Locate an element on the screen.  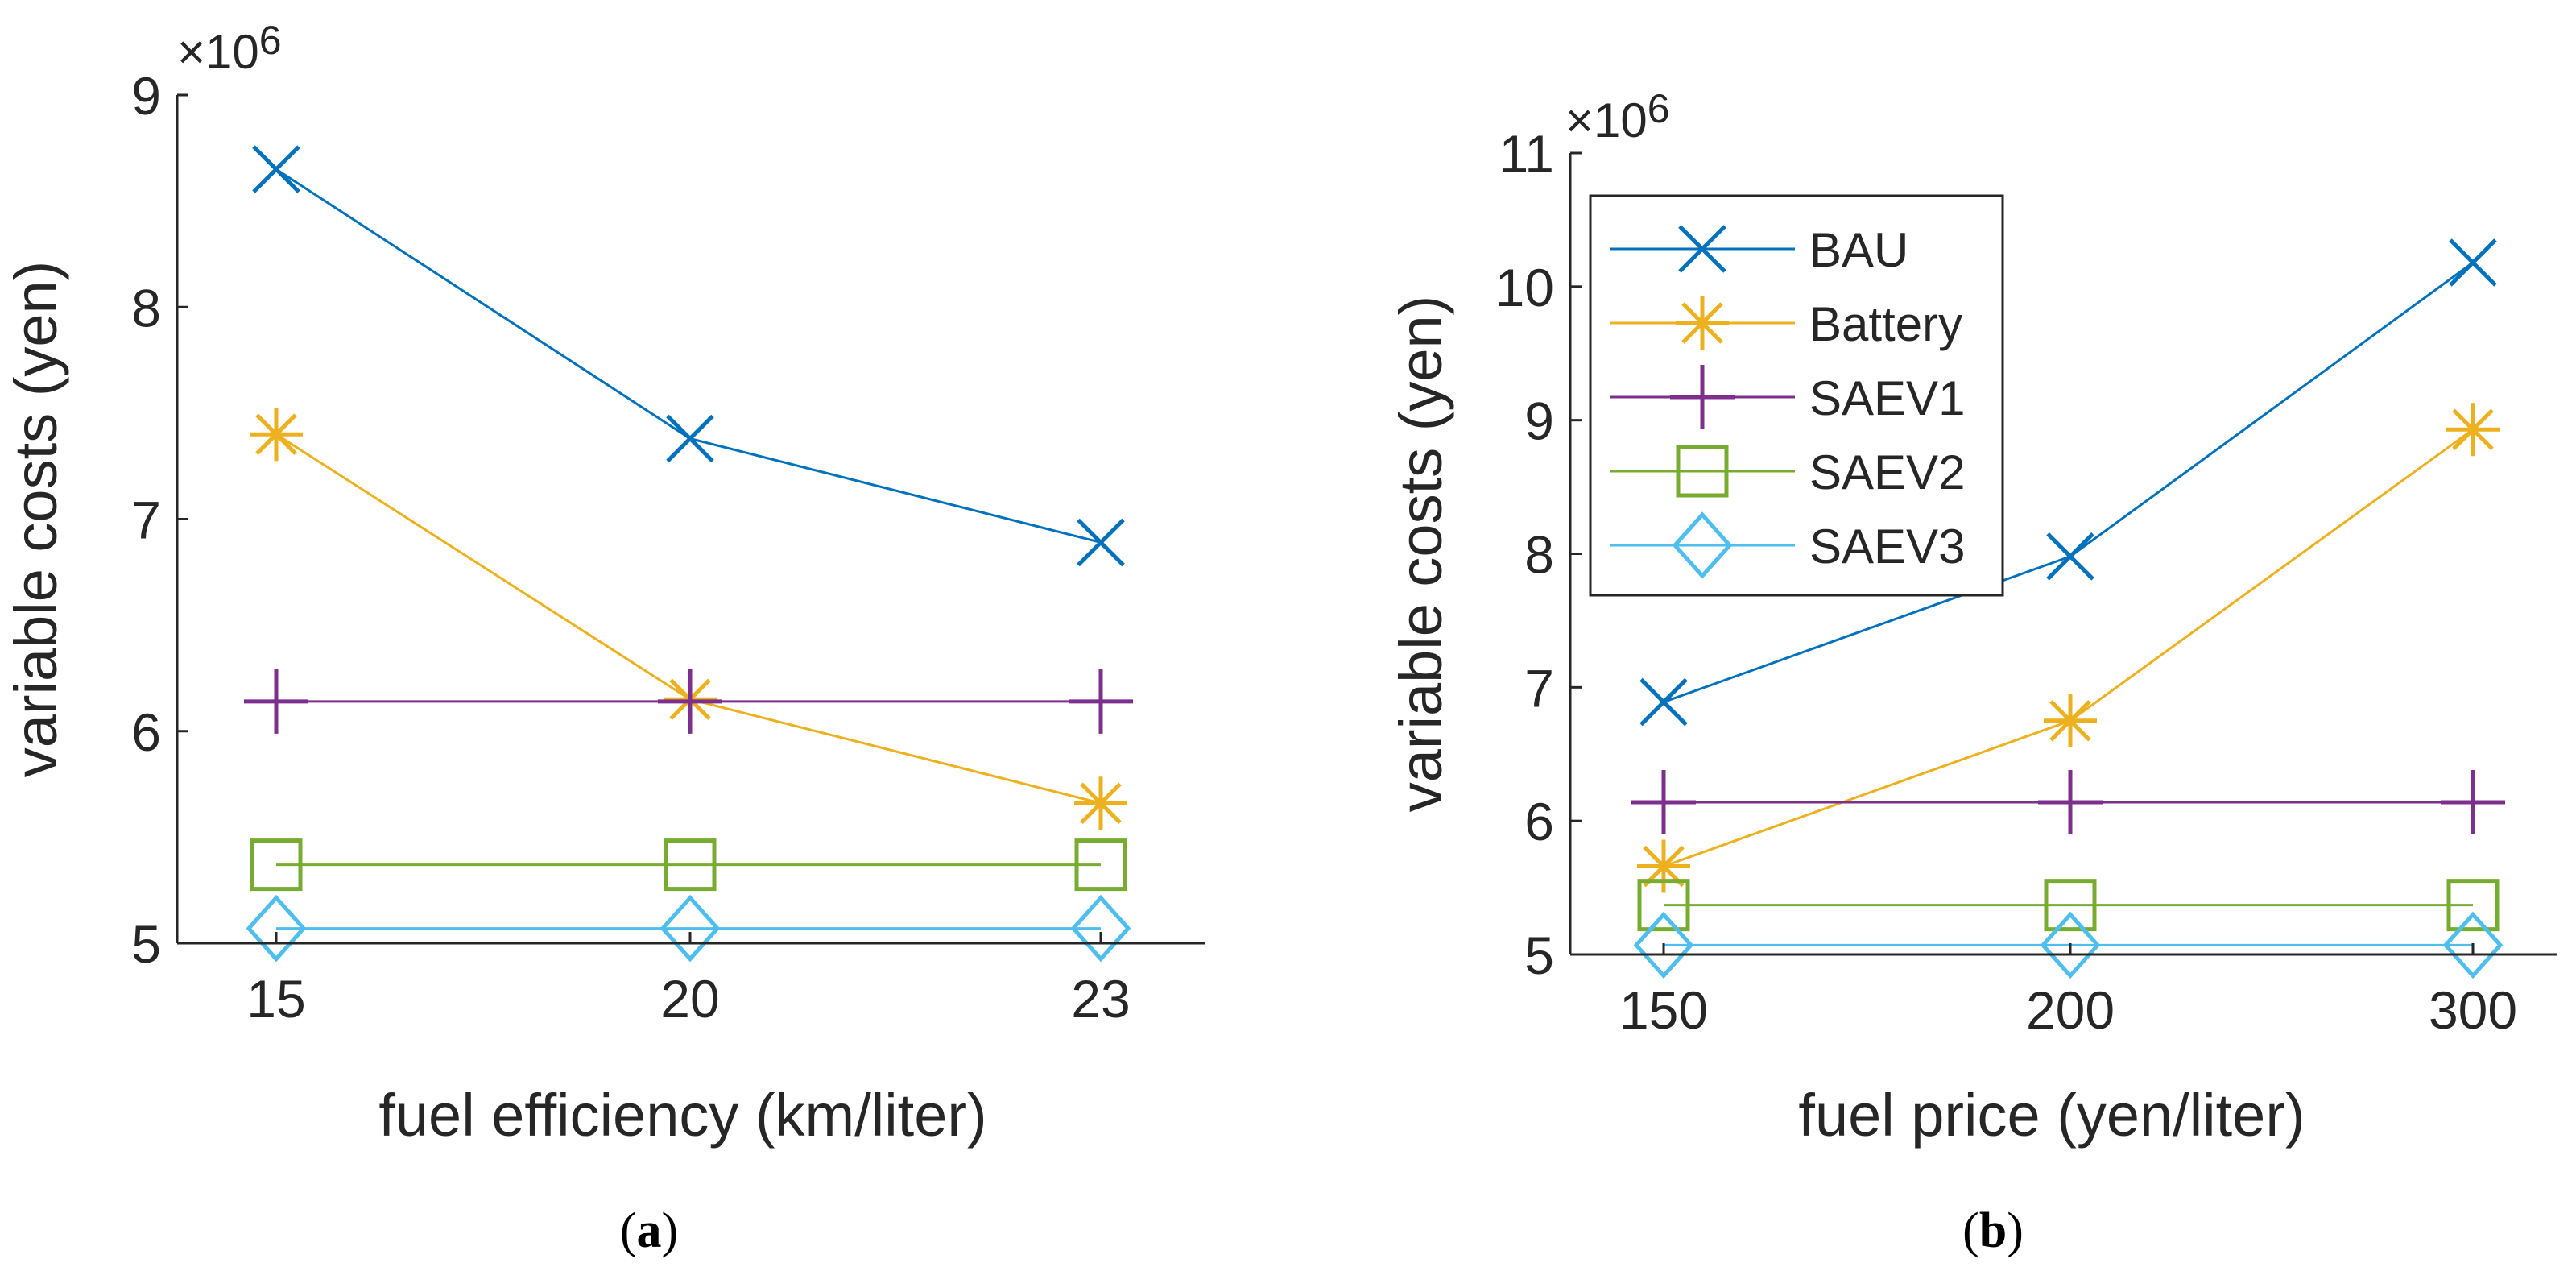
legend-marker-bau-stroke is located at coordinates (1702, 249).